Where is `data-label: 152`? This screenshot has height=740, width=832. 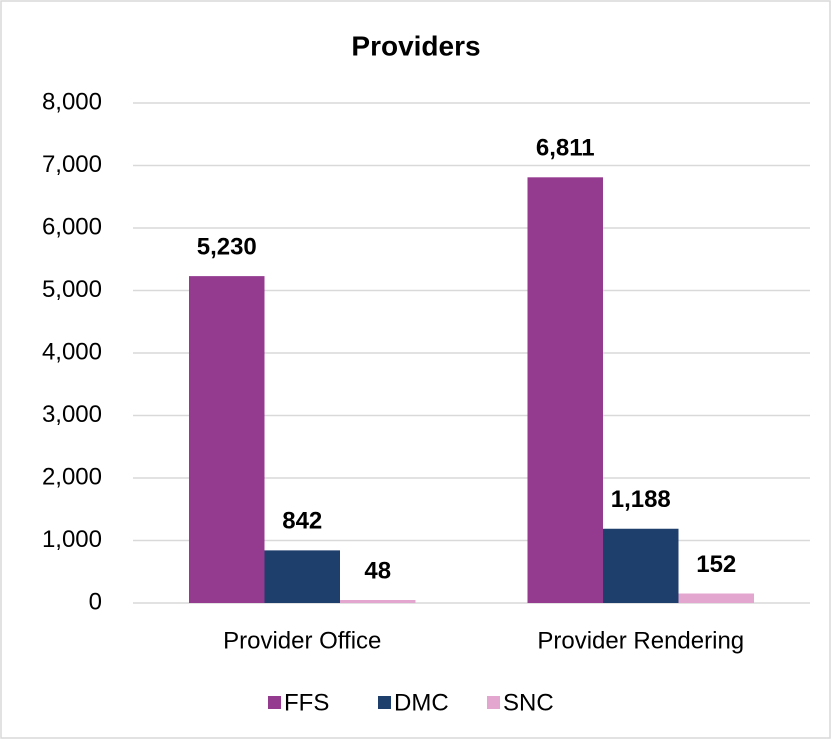
data-label: 152 is located at coordinates (716, 564).